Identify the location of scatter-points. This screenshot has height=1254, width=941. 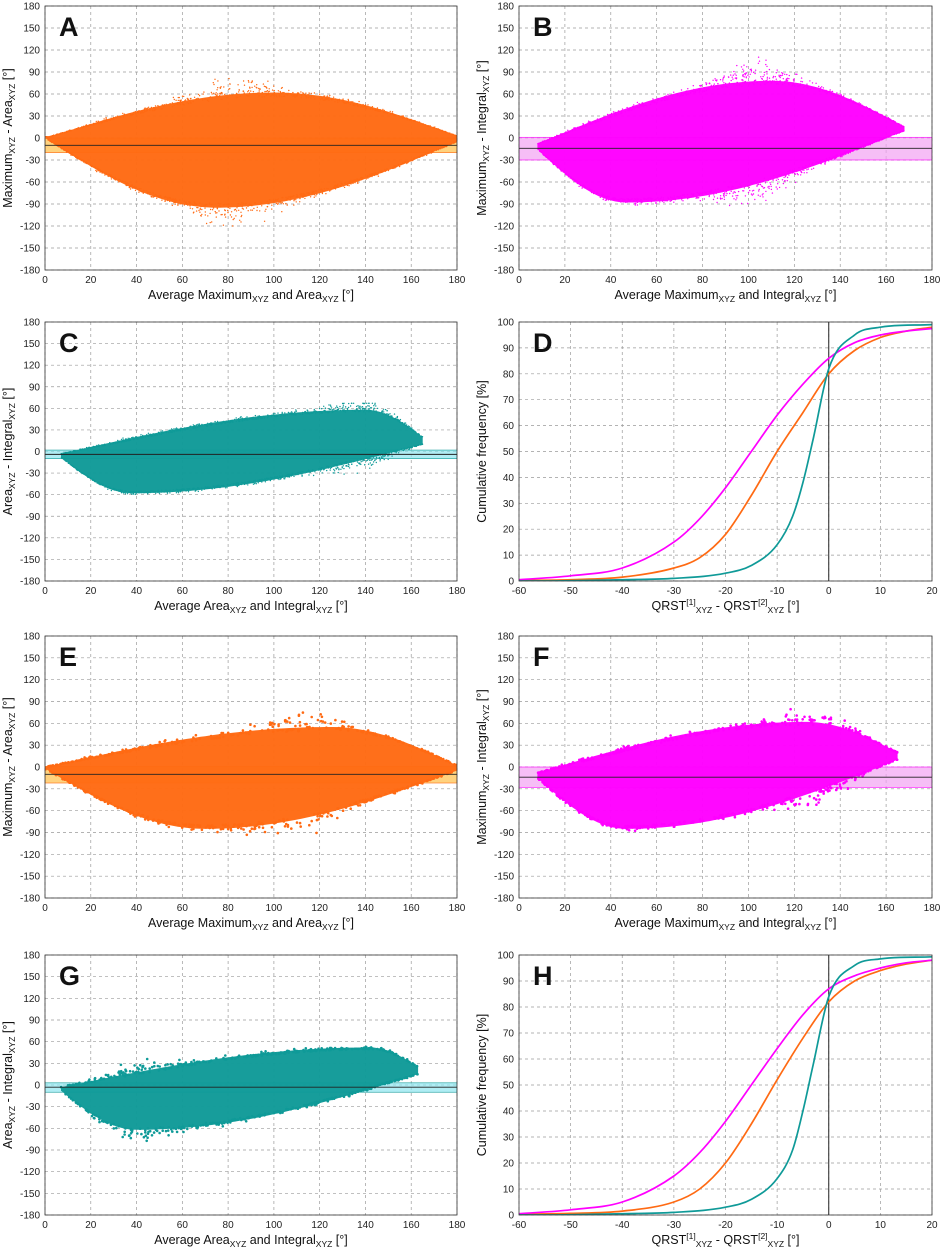
(251, 774).